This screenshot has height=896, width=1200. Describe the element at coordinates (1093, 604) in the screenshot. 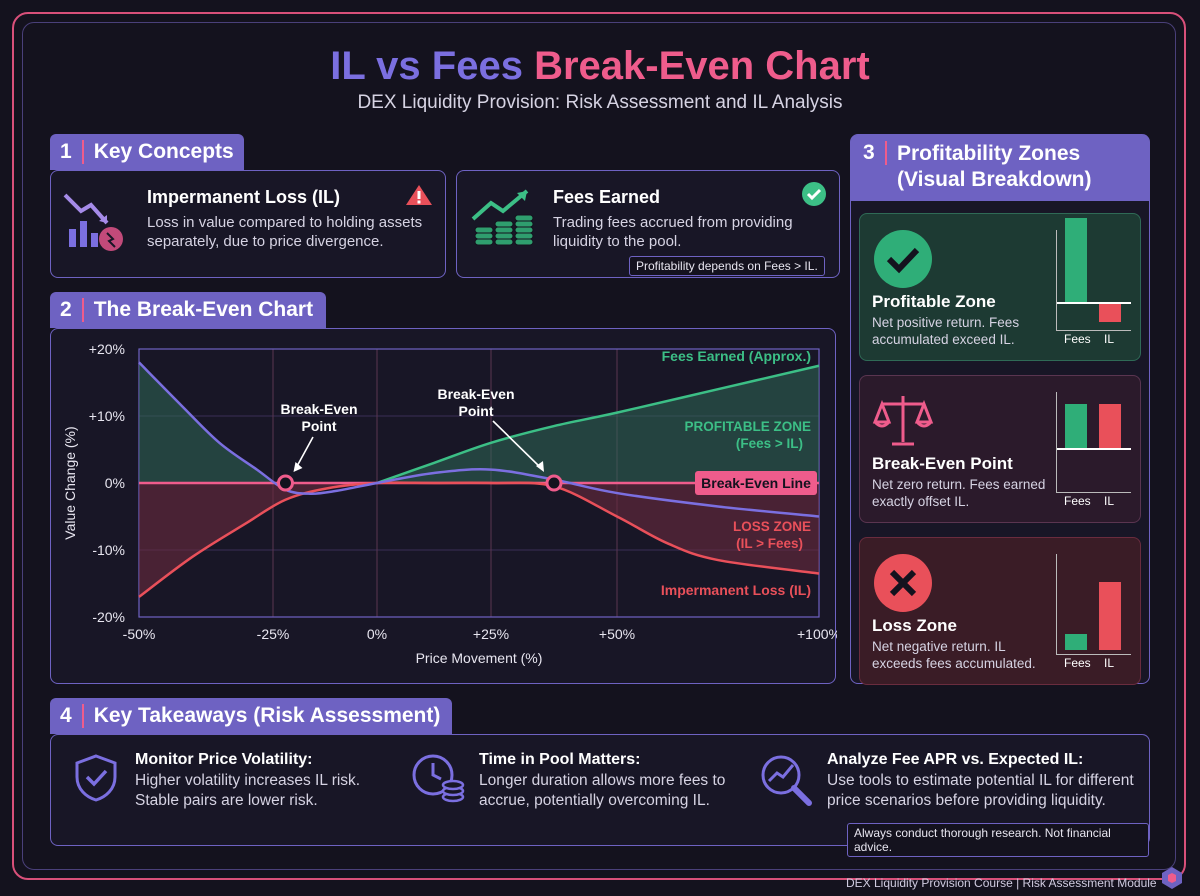

I see `zone-3-mini-chart` at that location.